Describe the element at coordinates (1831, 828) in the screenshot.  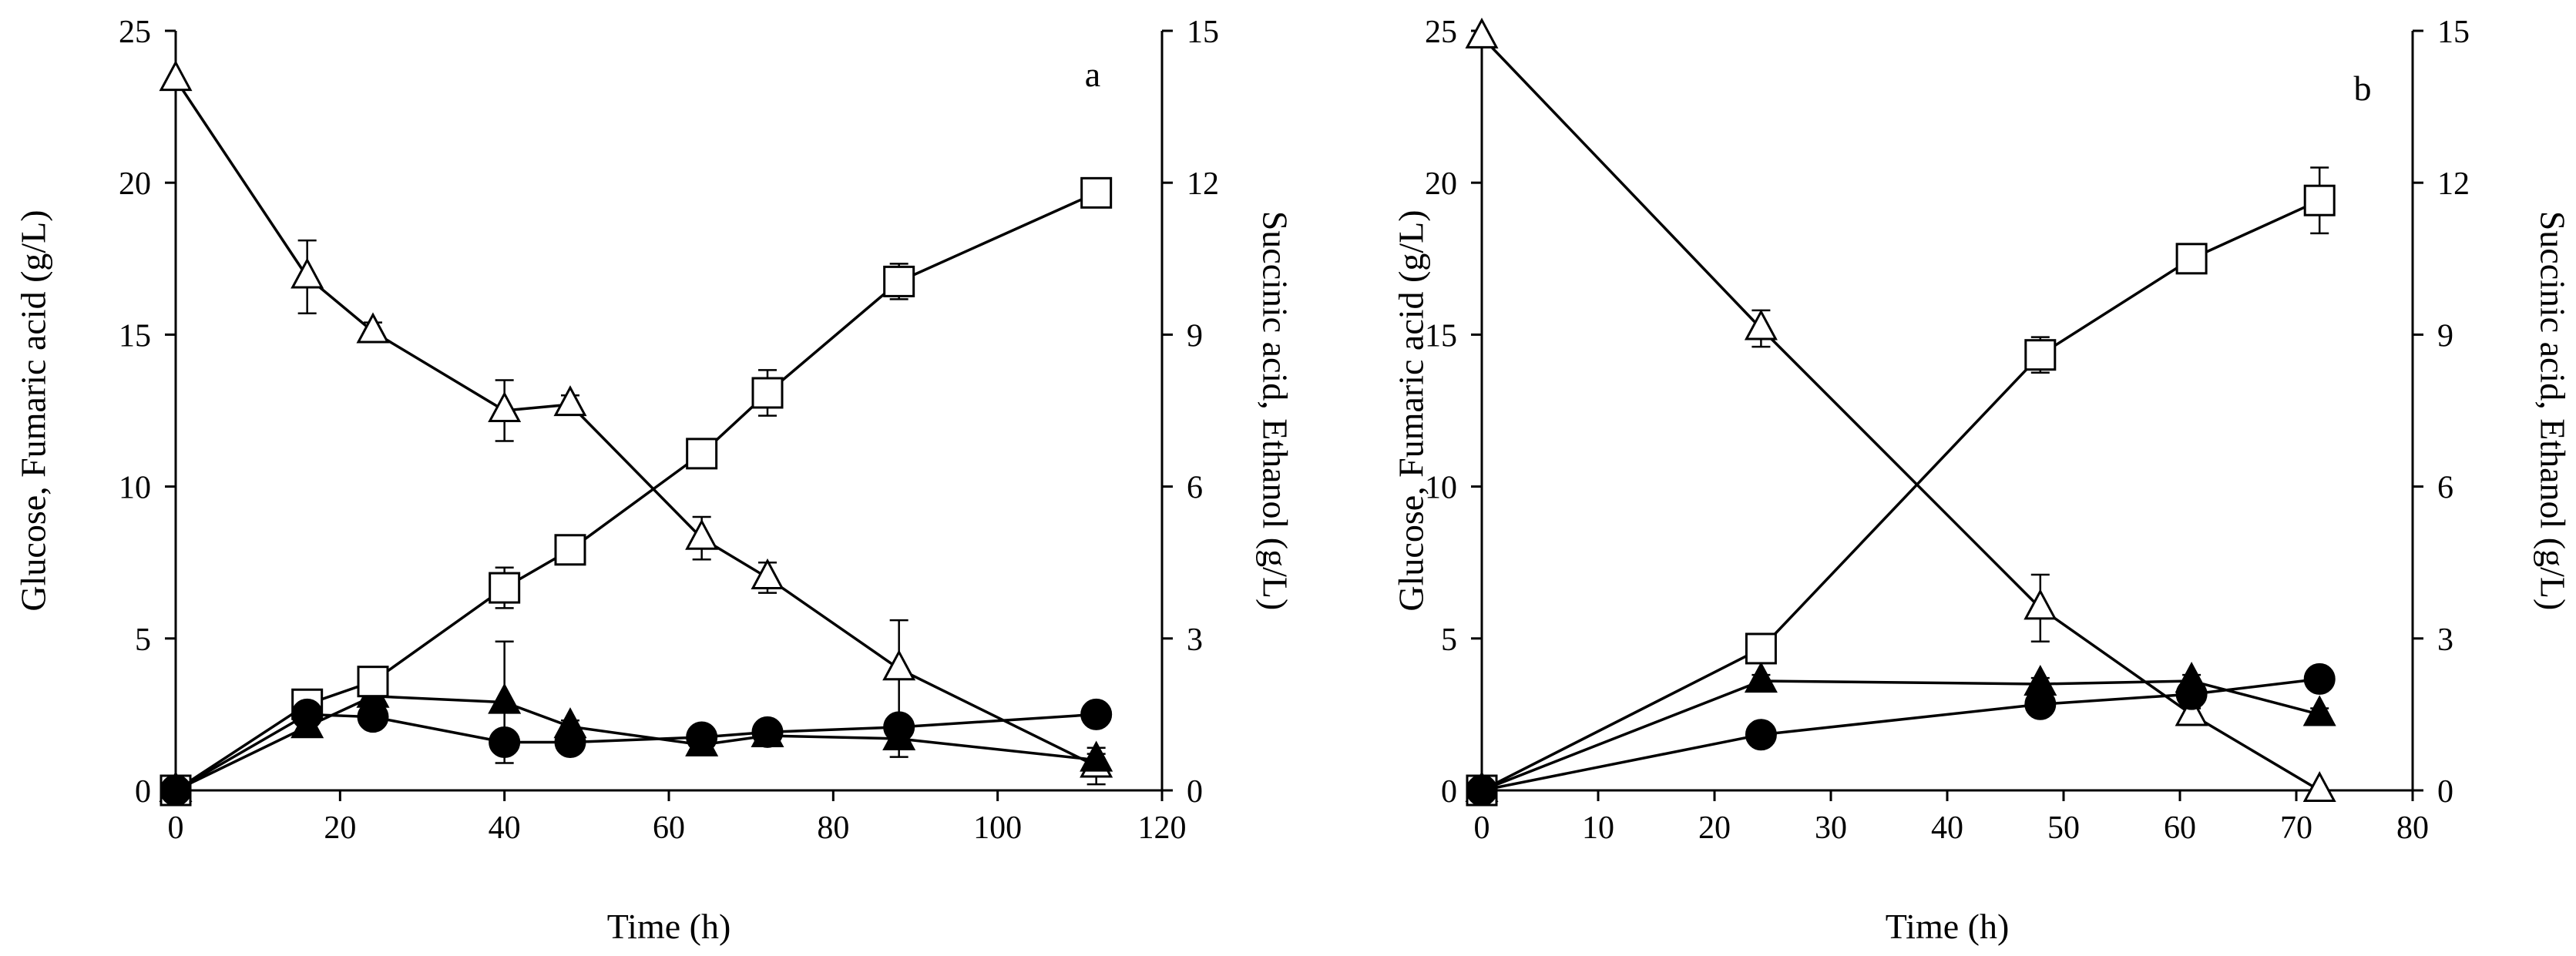
I see `x-tick-label: 30` at that location.